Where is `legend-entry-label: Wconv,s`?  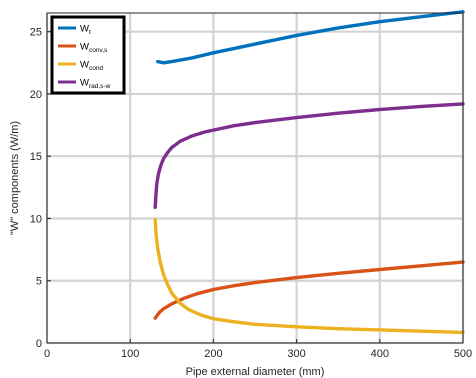 legend-entry-label: Wconv,s is located at coordinates (94, 48).